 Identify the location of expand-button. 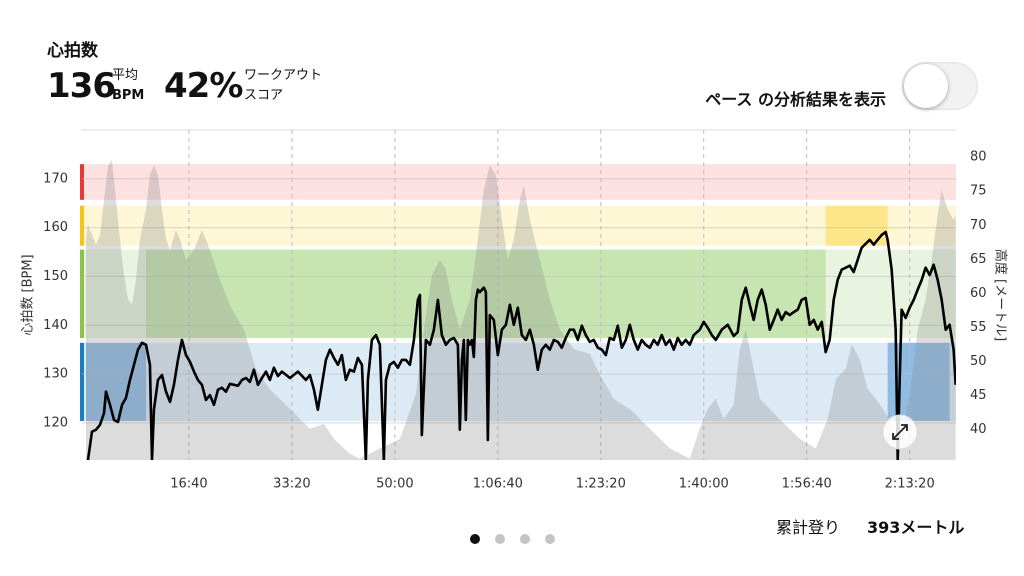
(900, 432).